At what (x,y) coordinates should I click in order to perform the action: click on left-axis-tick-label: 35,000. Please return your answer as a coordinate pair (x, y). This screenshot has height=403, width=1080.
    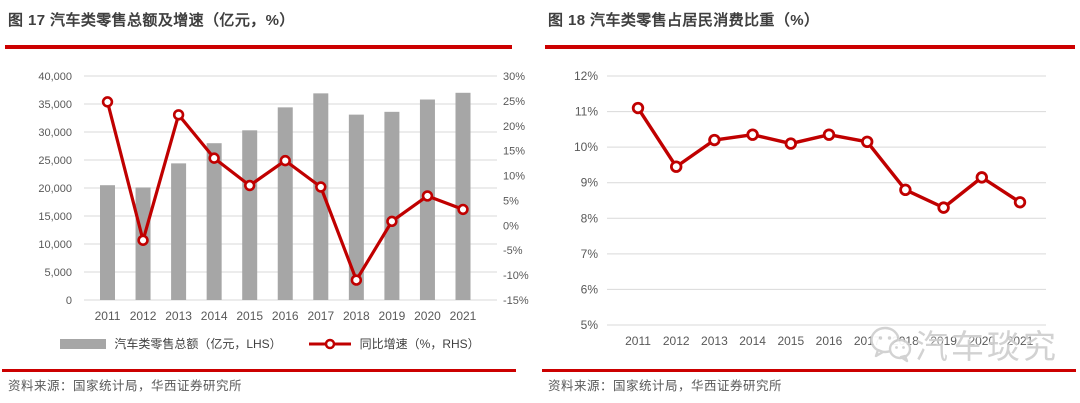
    Looking at the image, I should click on (55, 105).